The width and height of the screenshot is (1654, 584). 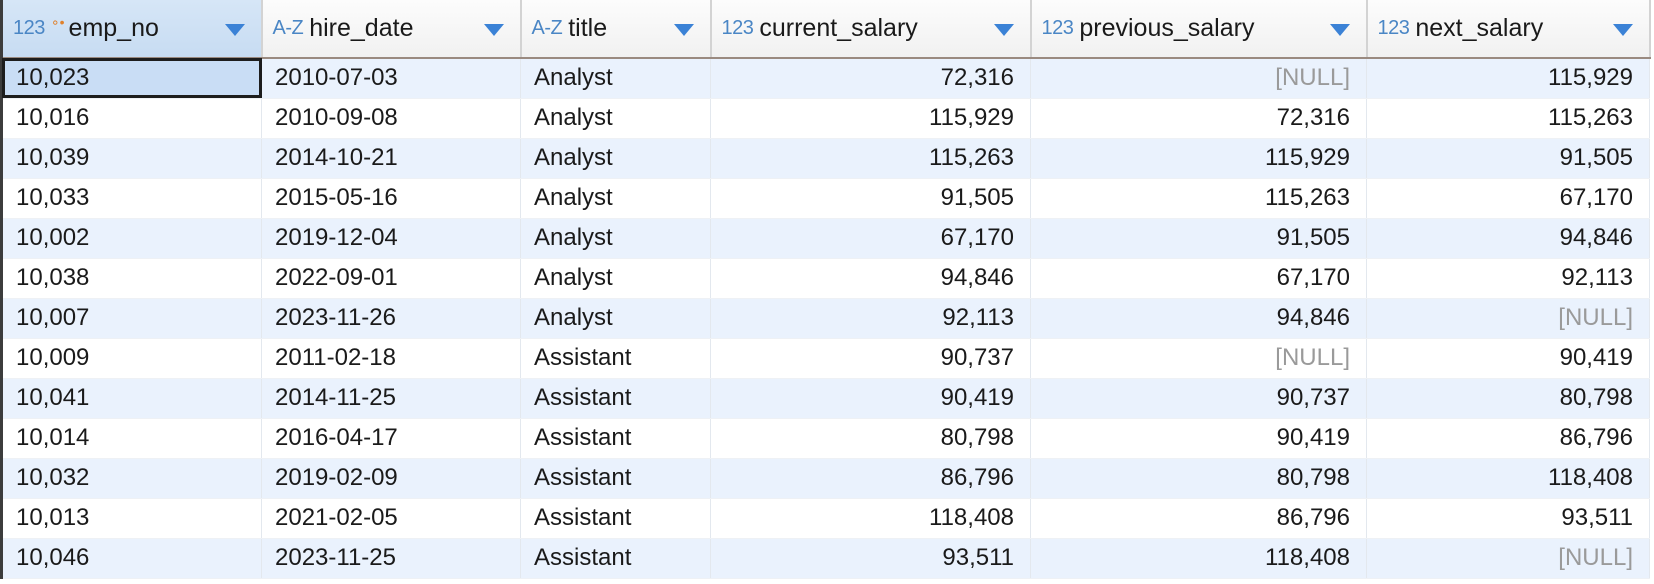 I want to click on cell-current-salary: 118,408, so click(x=870, y=518).